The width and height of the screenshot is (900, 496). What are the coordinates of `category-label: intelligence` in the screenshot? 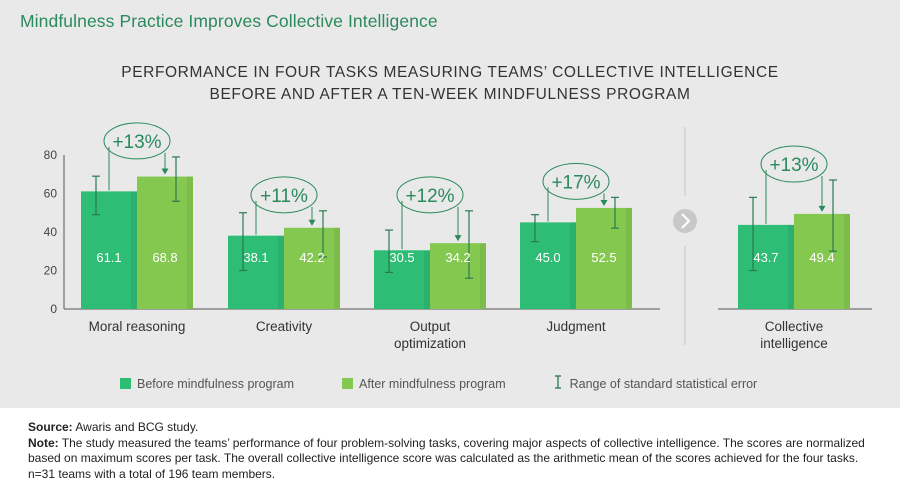 It's located at (794, 343).